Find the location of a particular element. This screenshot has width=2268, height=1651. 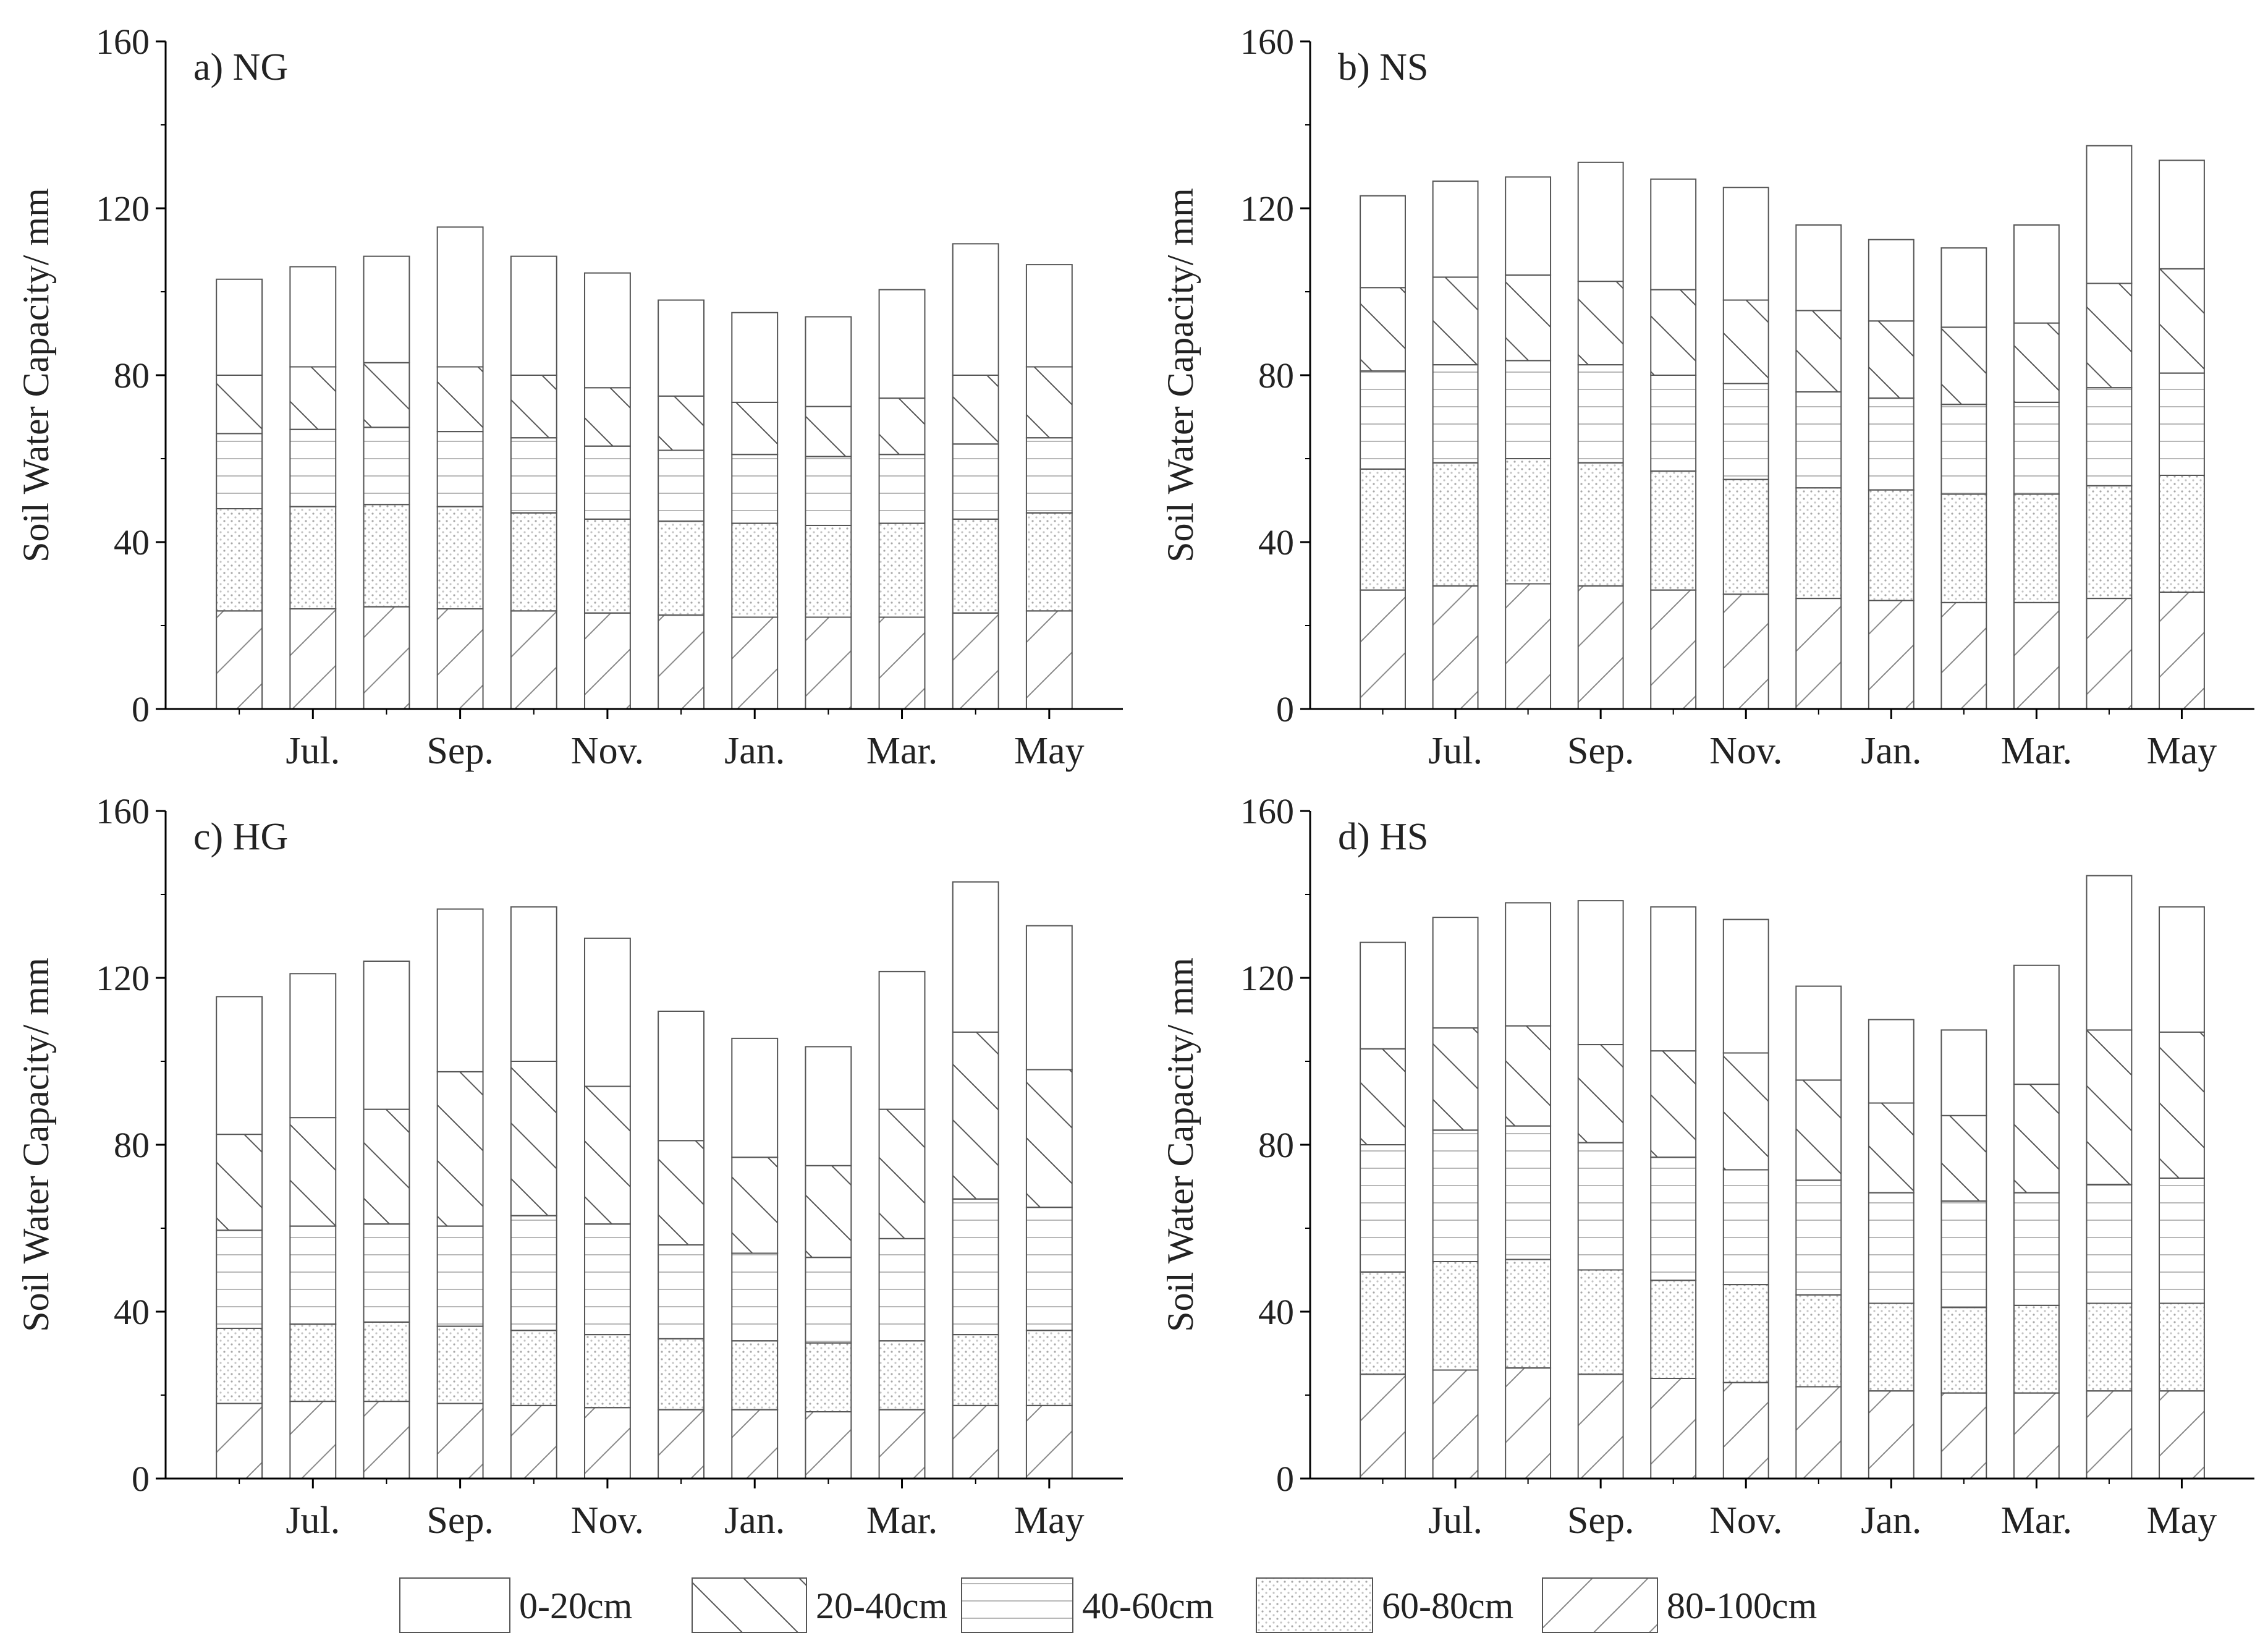

x-tick-label: Jul. is located at coordinates (313, 751).